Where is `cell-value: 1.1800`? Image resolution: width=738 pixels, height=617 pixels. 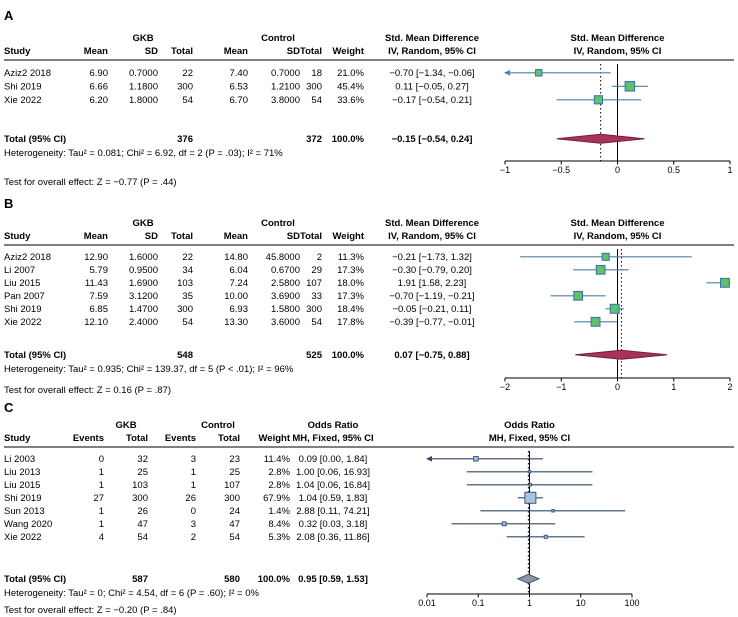 cell-value: 1.1800 is located at coordinates (143, 87).